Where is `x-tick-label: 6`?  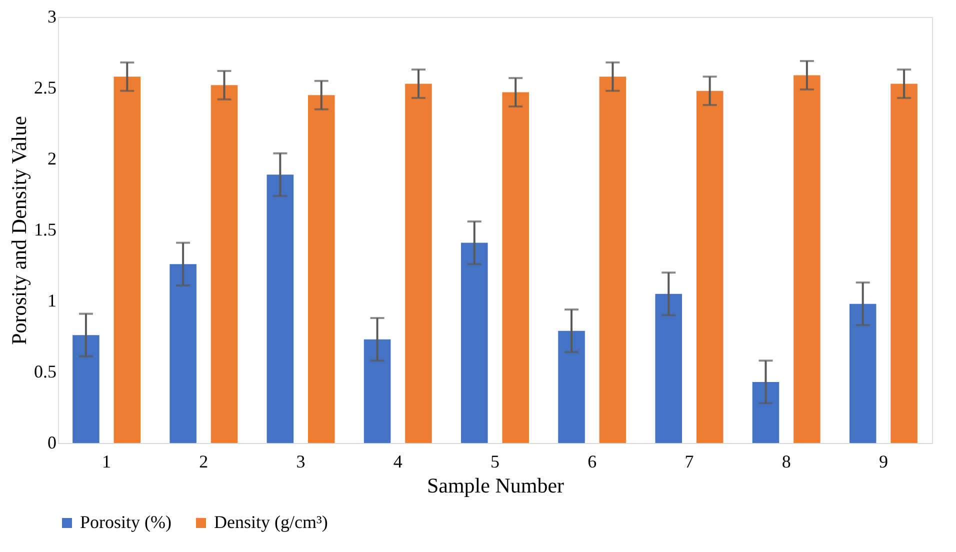 x-tick-label: 6 is located at coordinates (592, 462).